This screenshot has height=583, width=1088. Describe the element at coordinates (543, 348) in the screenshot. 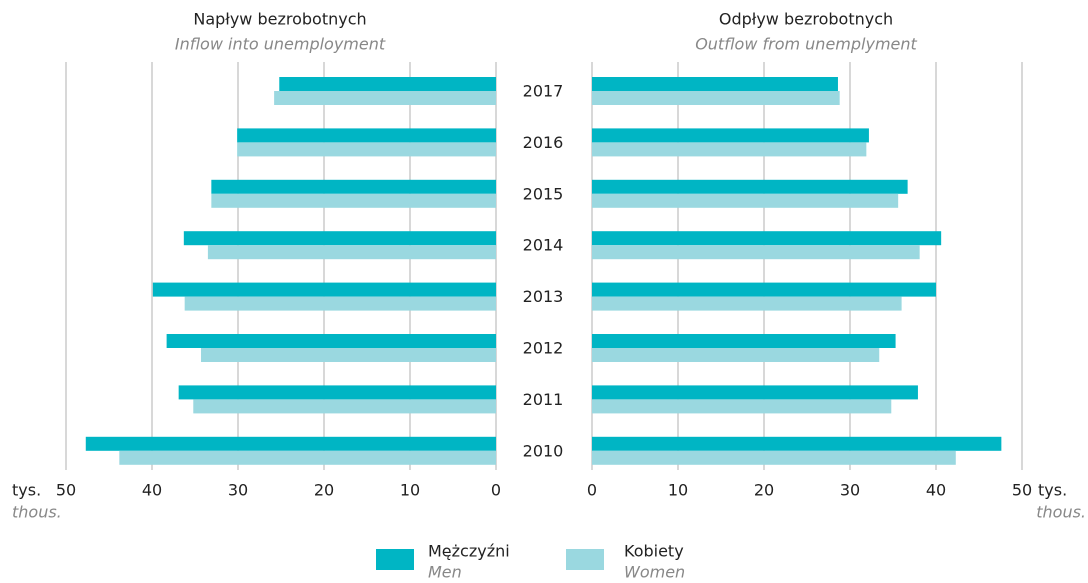

I see `y-tick-label: 2012` at that location.